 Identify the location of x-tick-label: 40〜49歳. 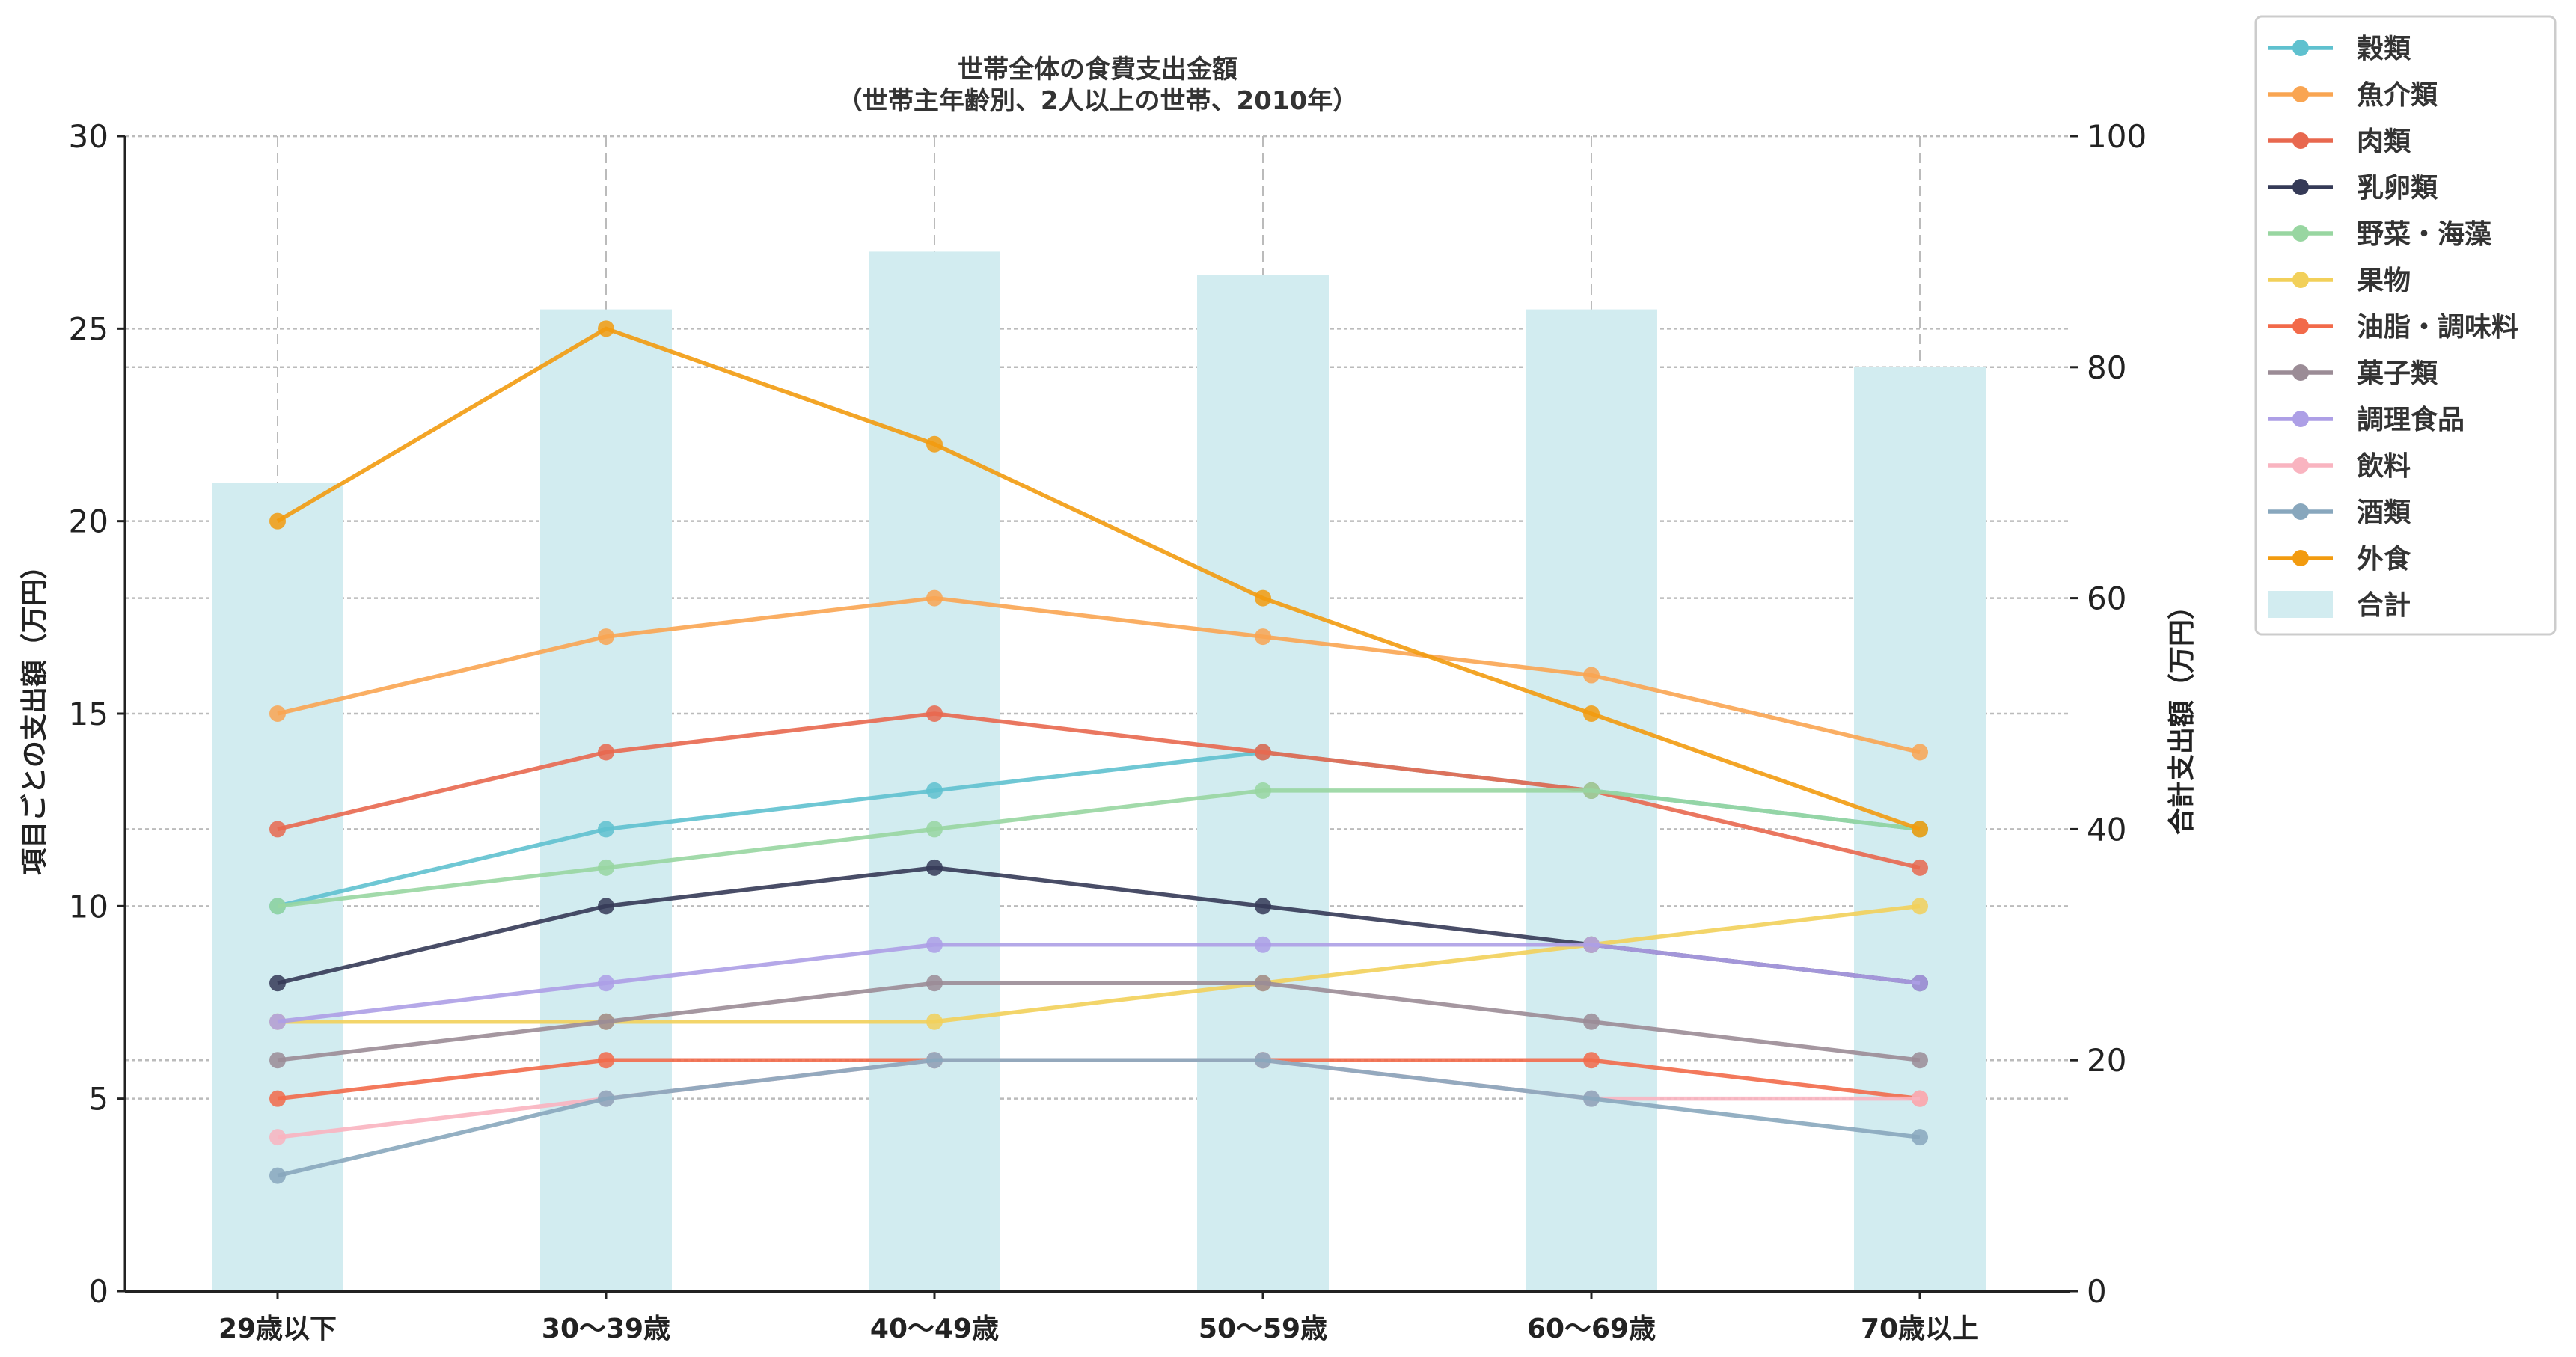
(934, 1329).